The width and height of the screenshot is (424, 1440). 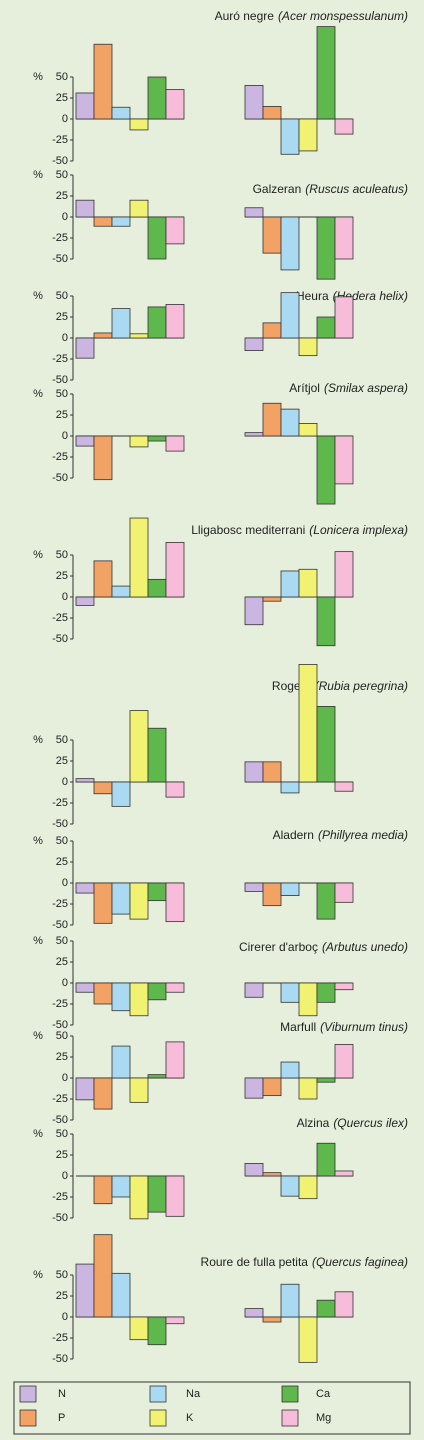 What do you see at coordinates (370, 1123) in the screenshot?
I see `title-species: (Quercus ilex)` at bounding box center [370, 1123].